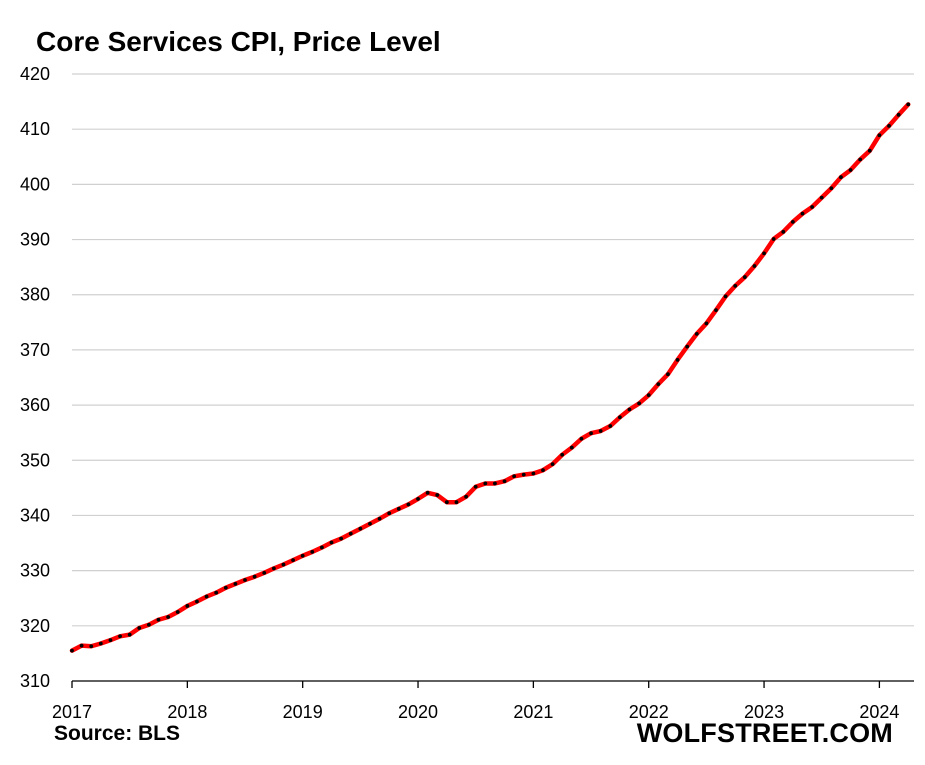 The height and width of the screenshot is (765, 925). I want to click on y-tick-label-370: 370, so click(35, 350).